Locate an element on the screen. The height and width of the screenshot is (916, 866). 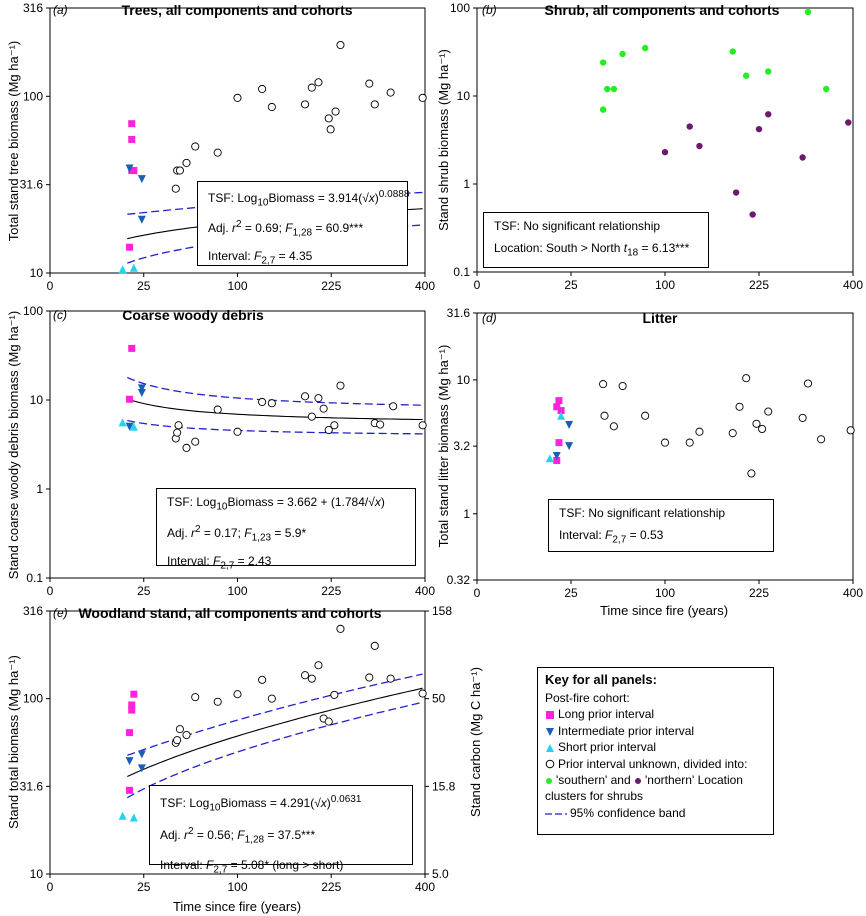
y2-axis-label-e: Stand carbon (Mg C ha⁻¹) is located at coordinates (475, 742).